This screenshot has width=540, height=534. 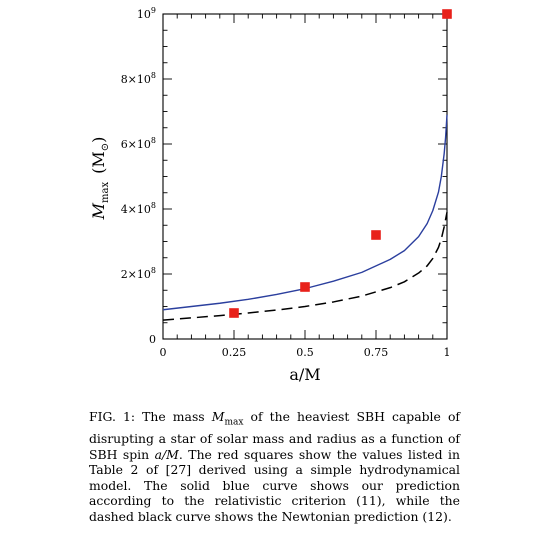 I want to click on y-tick-label: 109, so click(x=146, y=13).